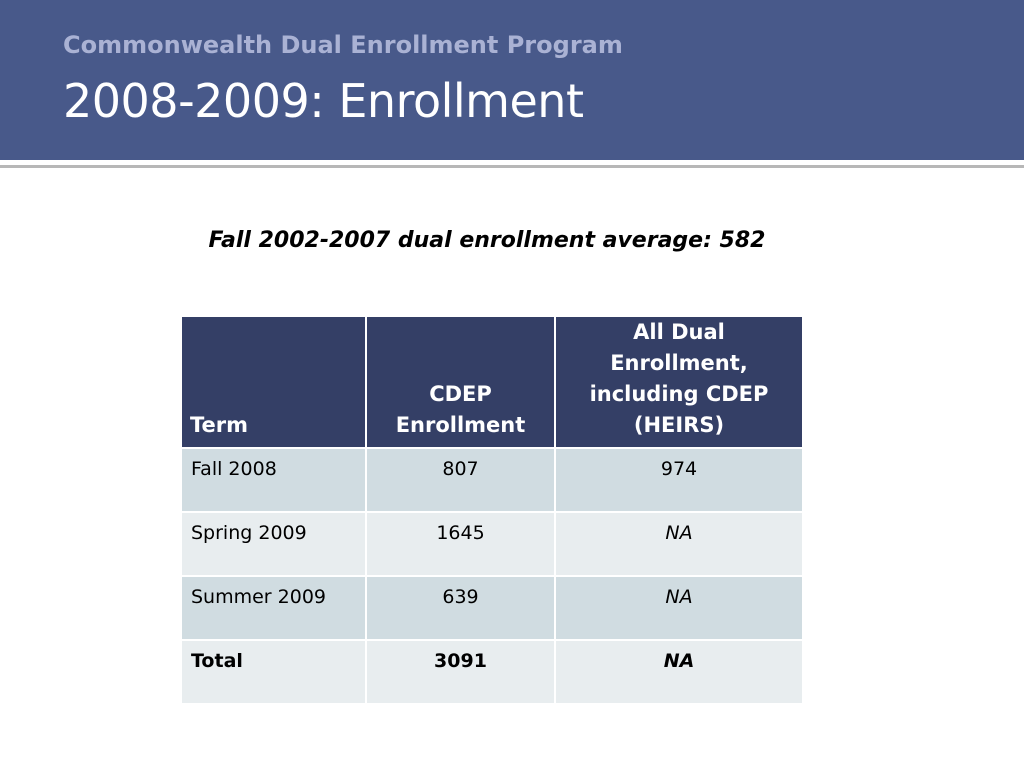 Image resolution: width=1024 pixels, height=768 pixels. Describe the element at coordinates (273, 544) in the screenshot. I see `cell-term: Spring 2009` at that location.